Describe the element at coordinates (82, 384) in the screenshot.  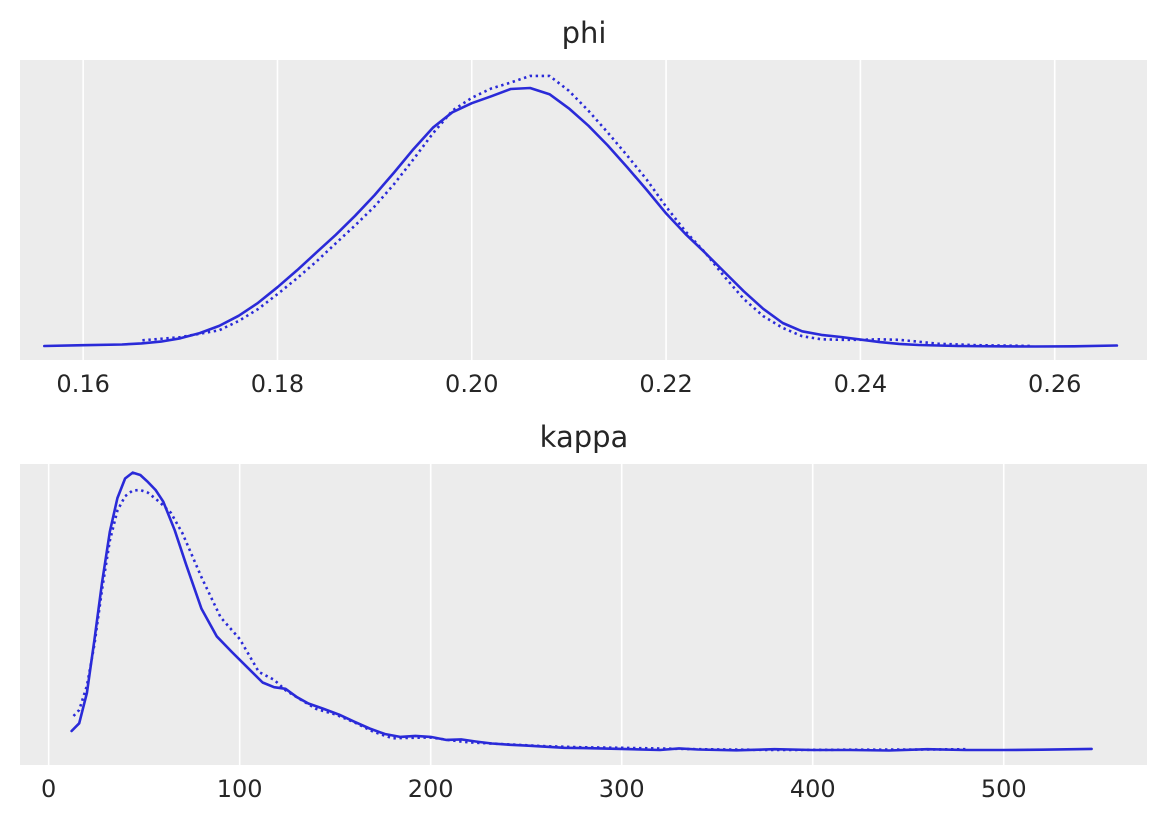
I see `phi-x-tick-label: 0.16` at that location.